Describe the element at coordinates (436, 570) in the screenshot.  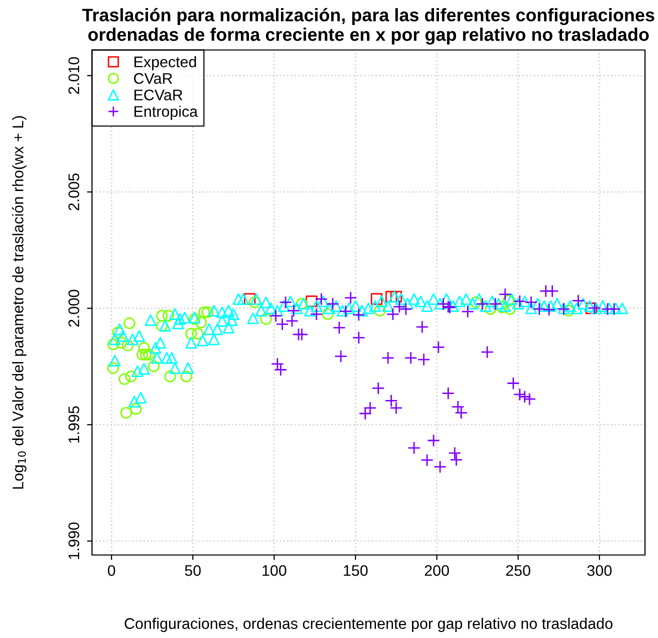
I see `x-tick-label: 200` at that location.